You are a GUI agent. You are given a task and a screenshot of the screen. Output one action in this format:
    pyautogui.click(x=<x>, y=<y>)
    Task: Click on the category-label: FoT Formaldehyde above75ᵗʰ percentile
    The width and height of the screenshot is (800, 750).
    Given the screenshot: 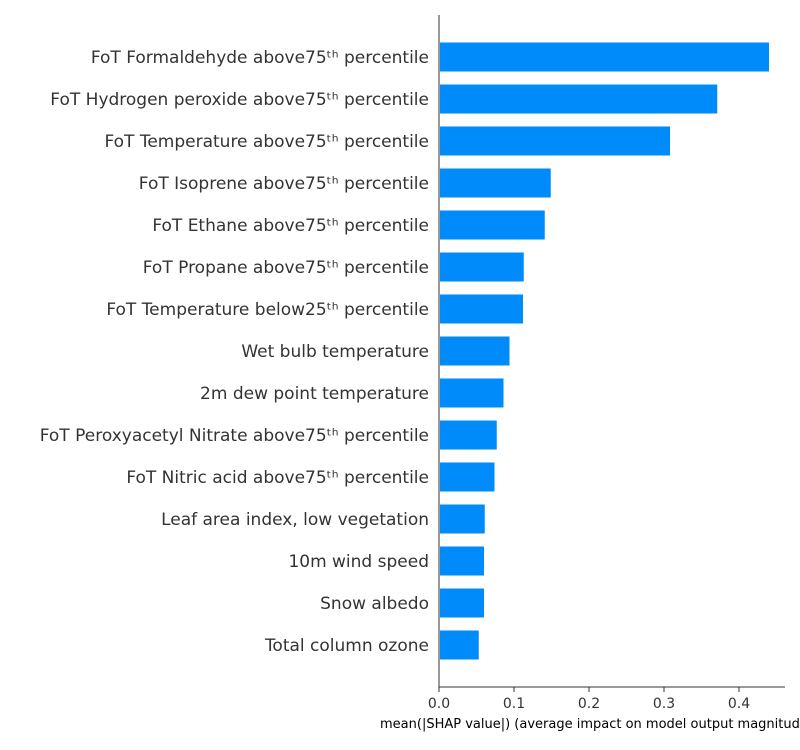 What is the action you would take?
    pyautogui.click(x=260, y=58)
    